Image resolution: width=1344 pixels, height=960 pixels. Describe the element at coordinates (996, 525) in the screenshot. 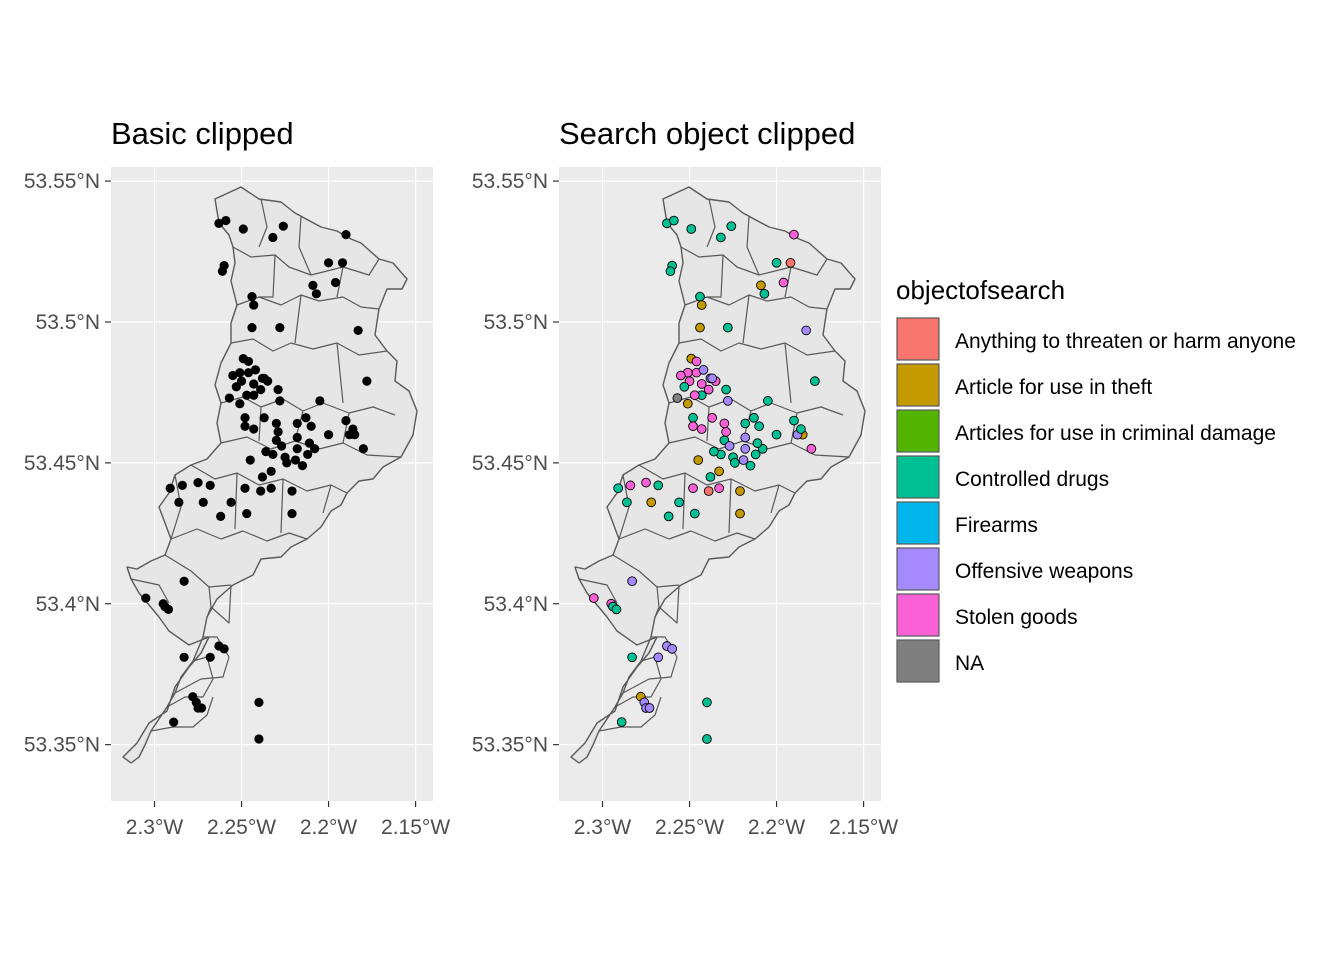

I see `legend-label: Firearms` at that location.